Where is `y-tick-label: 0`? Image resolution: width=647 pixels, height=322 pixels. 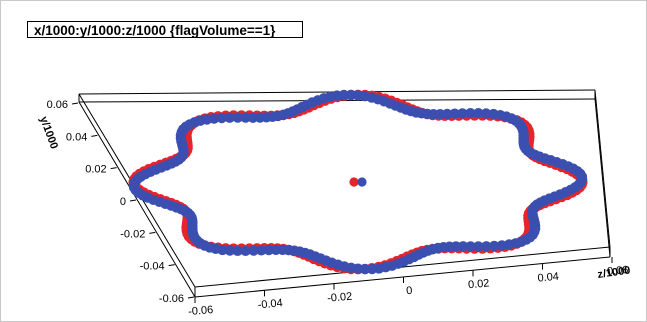 y-tick-label: 0 is located at coordinates (123, 202).